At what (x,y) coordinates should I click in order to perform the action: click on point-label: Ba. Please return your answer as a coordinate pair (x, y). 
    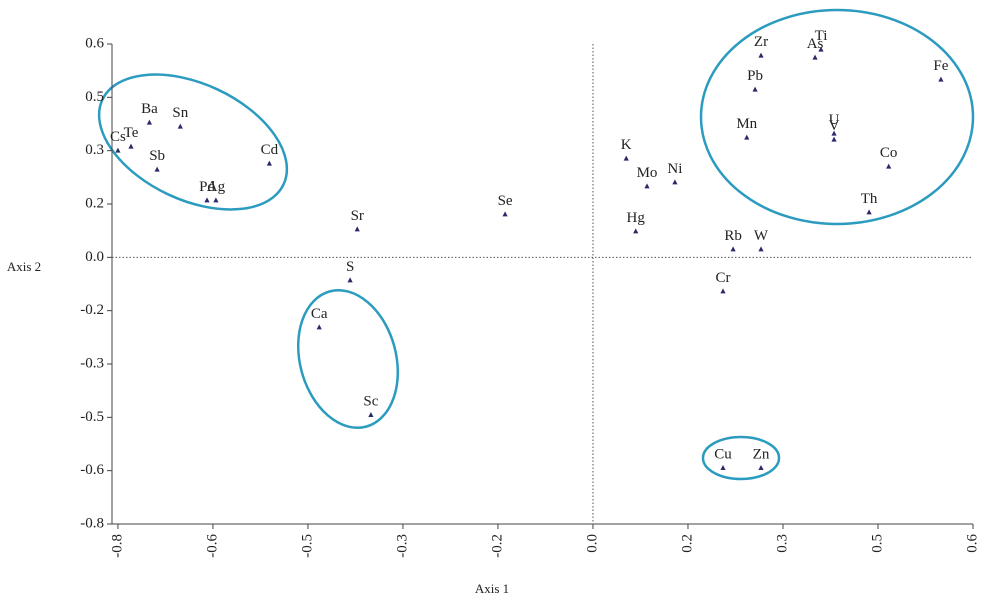
    Looking at the image, I should click on (149, 109).